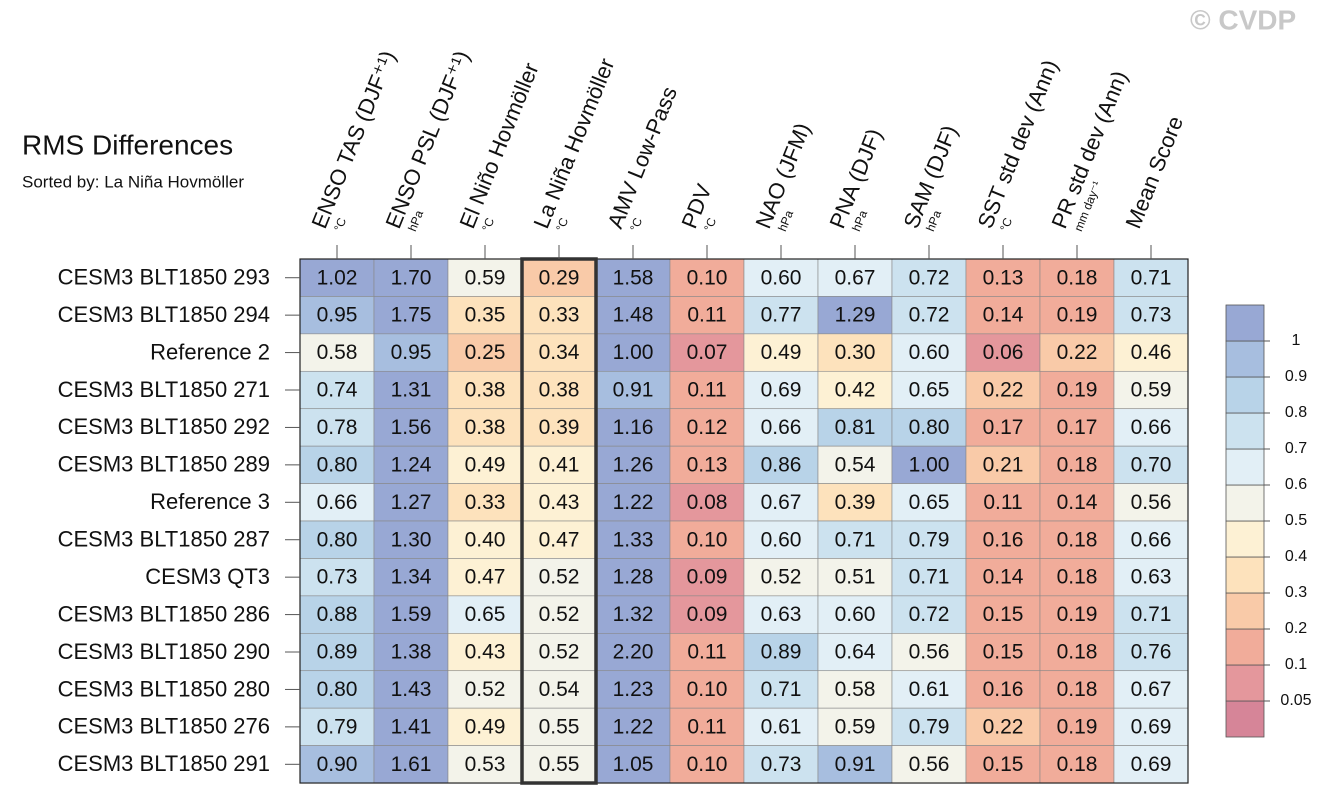 The height and width of the screenshot is (804, 1335). I want to click on cell-value-label: 0.07, so click(707, 352).